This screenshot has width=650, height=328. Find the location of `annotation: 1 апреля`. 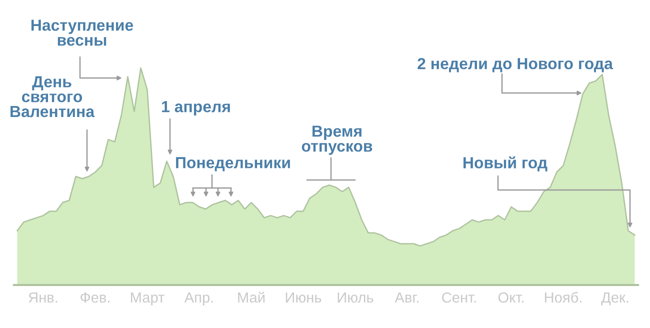

annotation: 1 апреля is located at coordinates (196, 108).